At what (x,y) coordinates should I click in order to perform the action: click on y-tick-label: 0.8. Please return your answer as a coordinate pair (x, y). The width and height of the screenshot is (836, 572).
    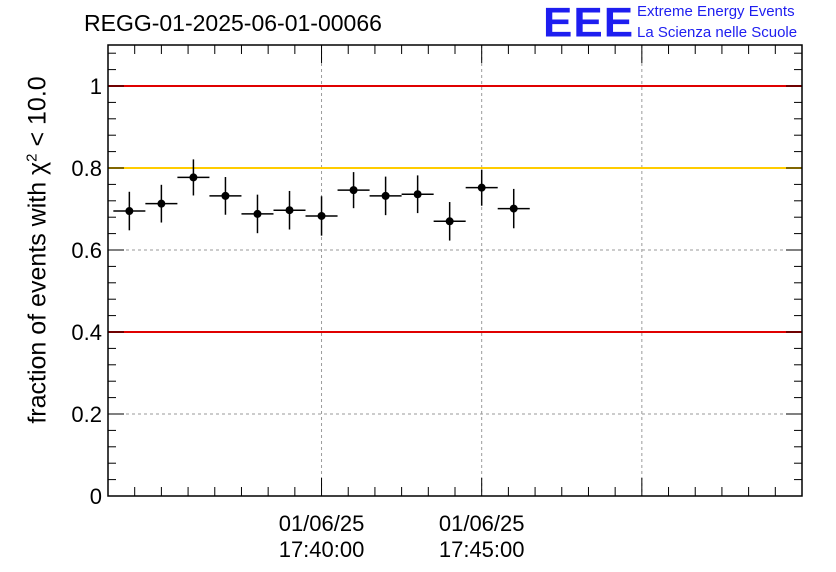
    Looking at the image, I should click on (86, 168).